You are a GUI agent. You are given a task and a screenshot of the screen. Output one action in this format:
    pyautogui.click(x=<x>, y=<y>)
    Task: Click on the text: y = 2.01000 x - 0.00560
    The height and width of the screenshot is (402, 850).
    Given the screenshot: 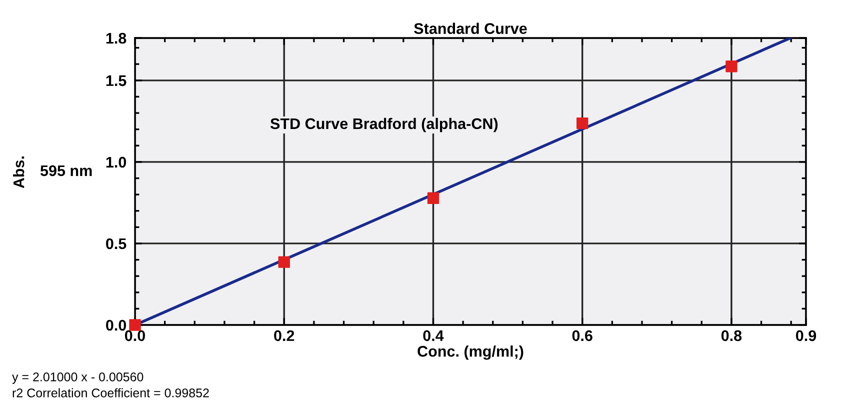 What is the action you would take?
    pyautogui.click(x=78, y=378)
    